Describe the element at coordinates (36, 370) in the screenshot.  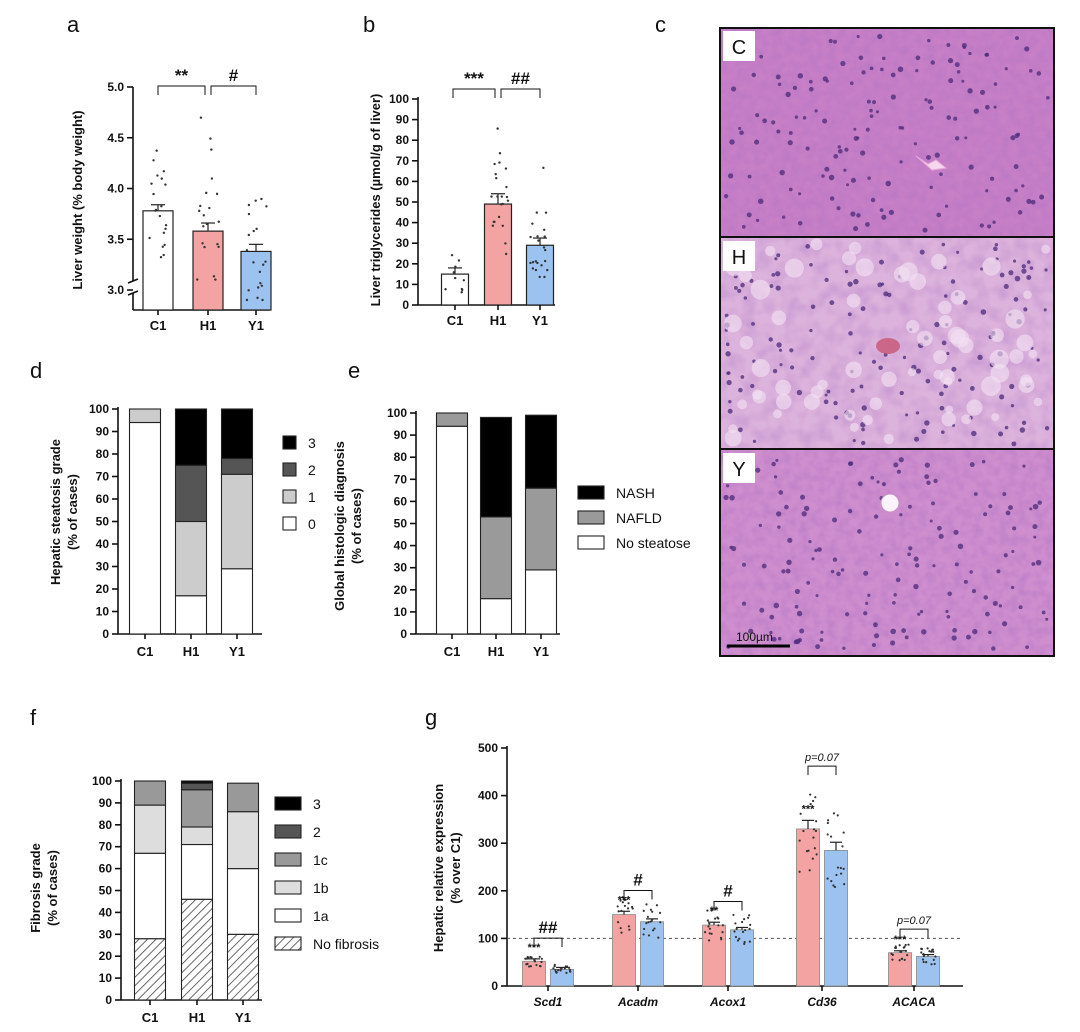
I see `panel-label-d: d` at that location.